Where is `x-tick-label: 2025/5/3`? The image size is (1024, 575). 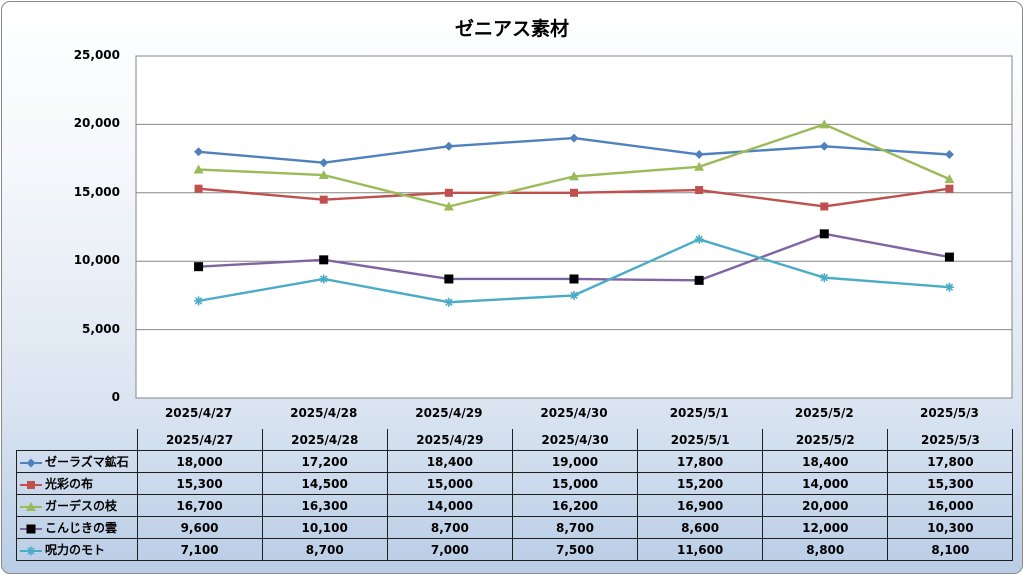 x-tick-label: 2025/5/3 is located at coordinates (949, 413).